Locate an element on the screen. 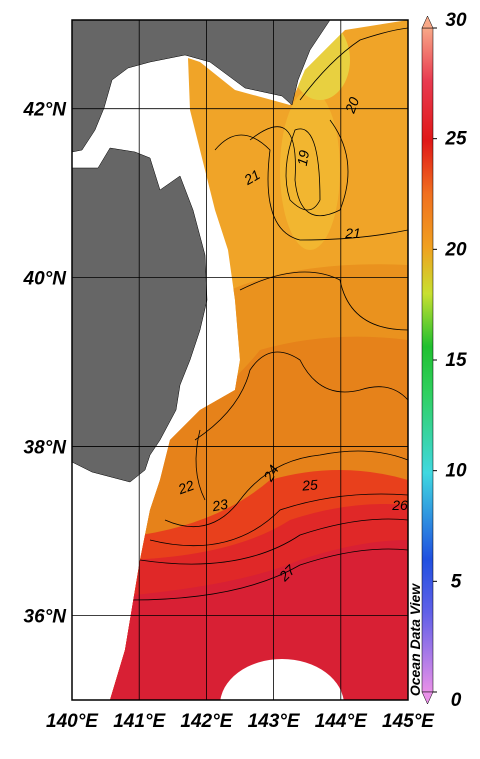 The image size is (480, 759). x-tick-label: 144°E is located at coordinates (341, 721).